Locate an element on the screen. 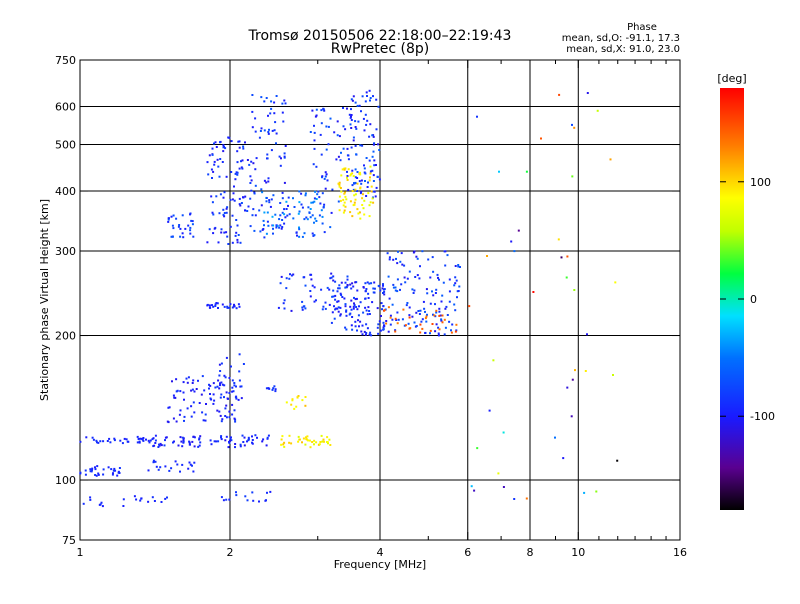  y-tick-label: 500 is located at coordinates (65, 145).